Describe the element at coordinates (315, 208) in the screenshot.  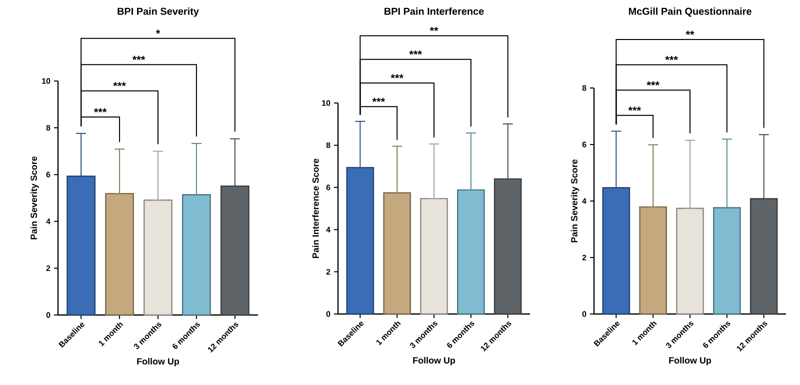
I see `y-axis-title: Pain Interference Score` at that location.